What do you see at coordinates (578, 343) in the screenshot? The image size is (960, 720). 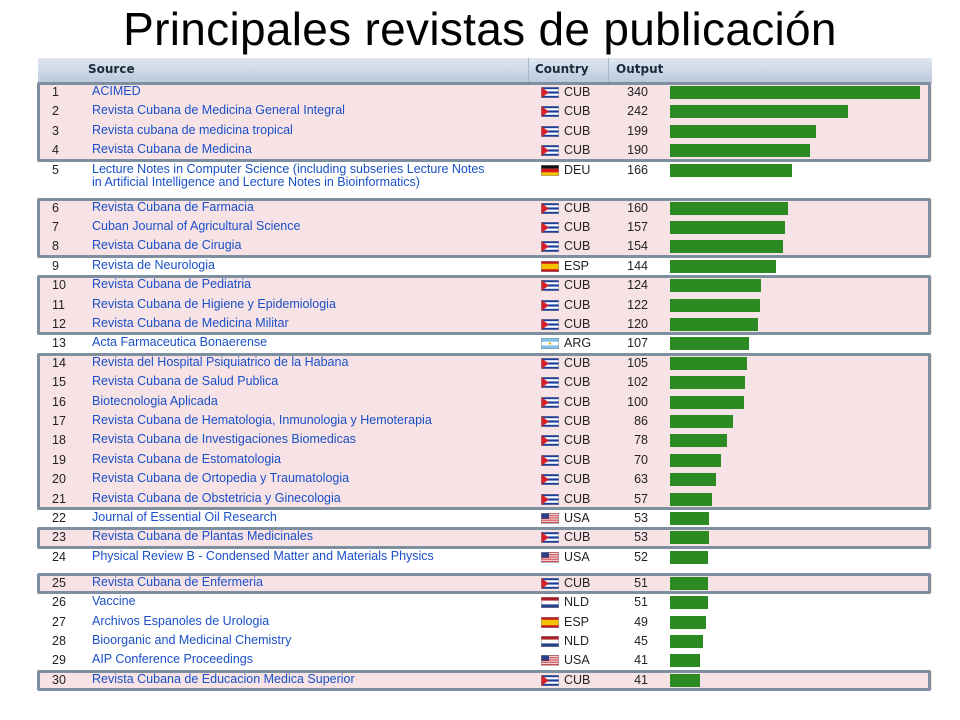 I see `country-cell: ARG` at bounding box center [578, 343].